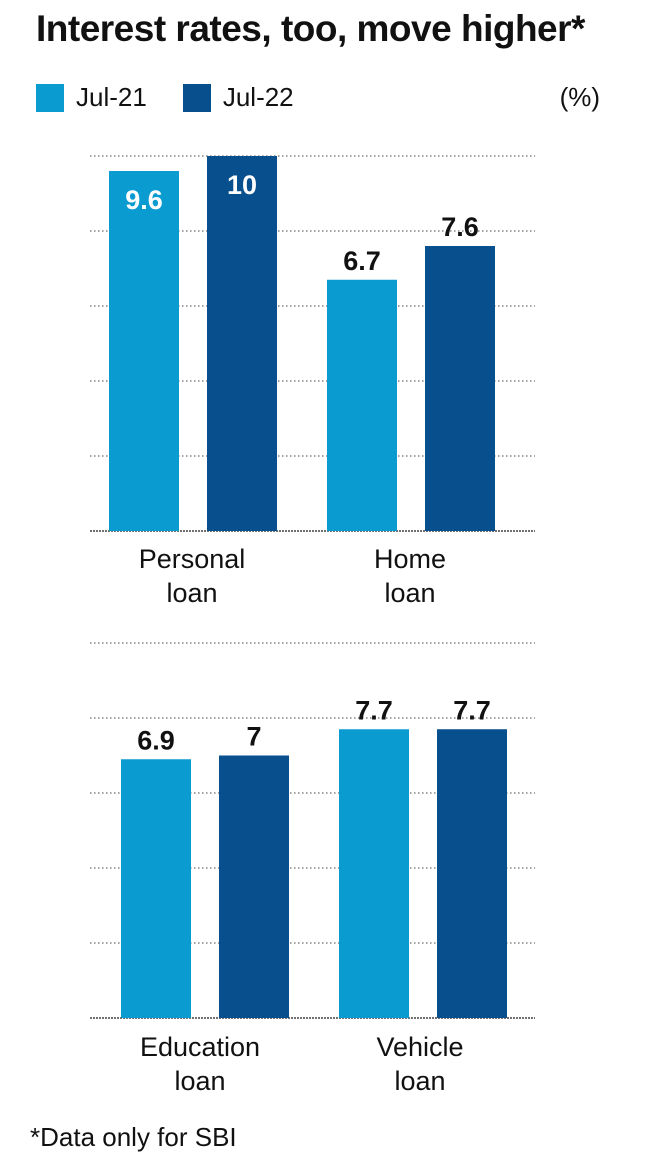  Describe the element at coordinates (362, 405) in the screenshot. I see `bar-jul-21-home` at that location.